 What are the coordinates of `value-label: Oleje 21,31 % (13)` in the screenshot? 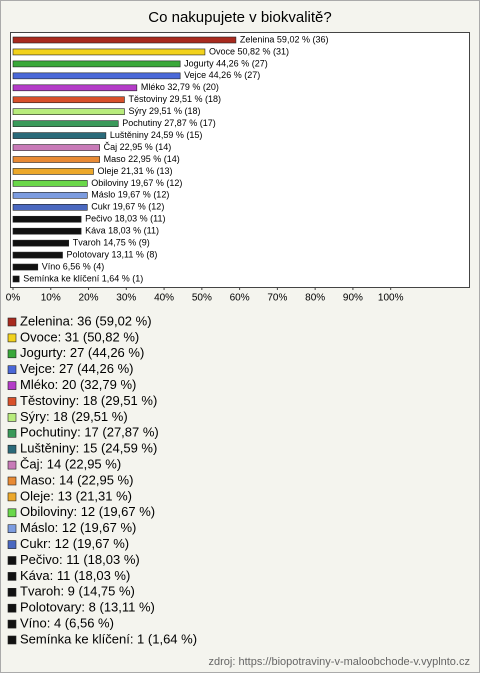 It's located at (134, 171).